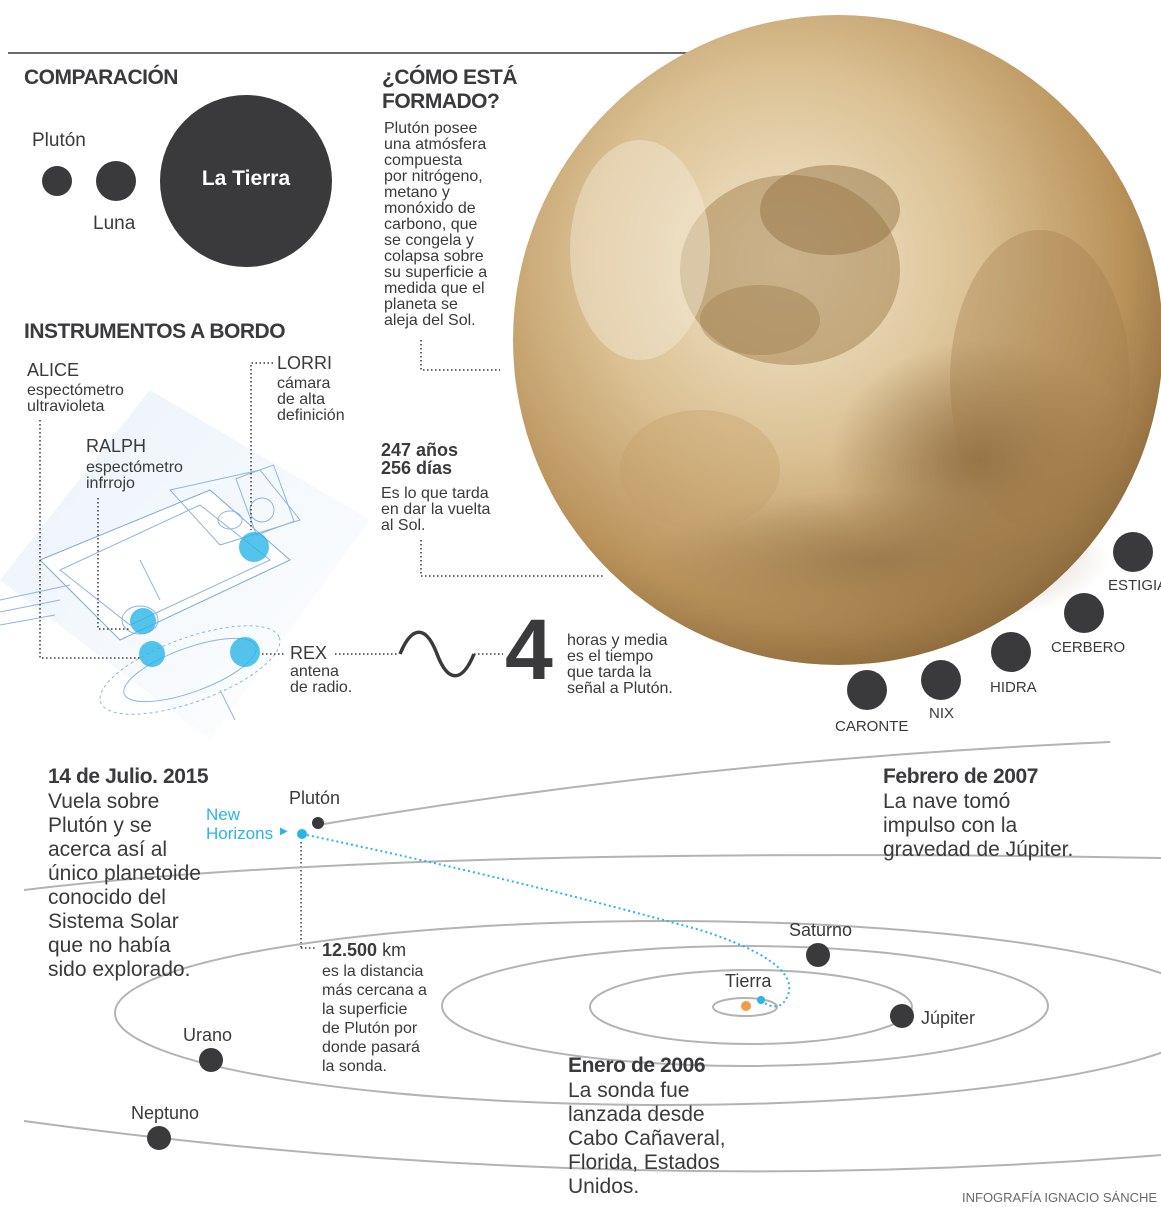 The width and height of the screenshot is (1161, 1207). Describe the element at coordinates (116, 181) in the screenshot. I see `moon-size-circle` at that location.